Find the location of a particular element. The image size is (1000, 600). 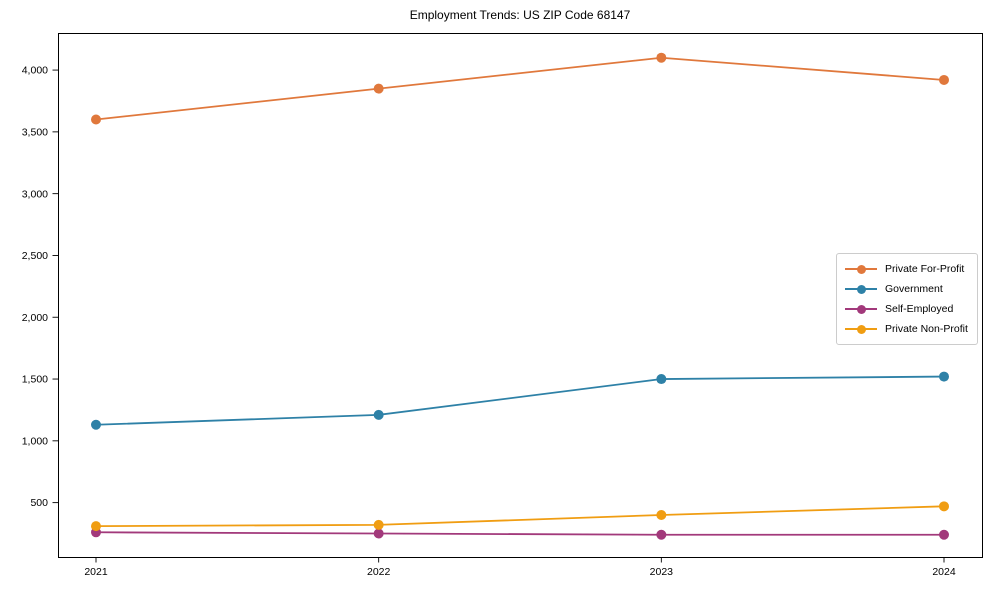

chart-title: Employment Trends: US ZIP Code 68147 is located at coordinates (520, 15).